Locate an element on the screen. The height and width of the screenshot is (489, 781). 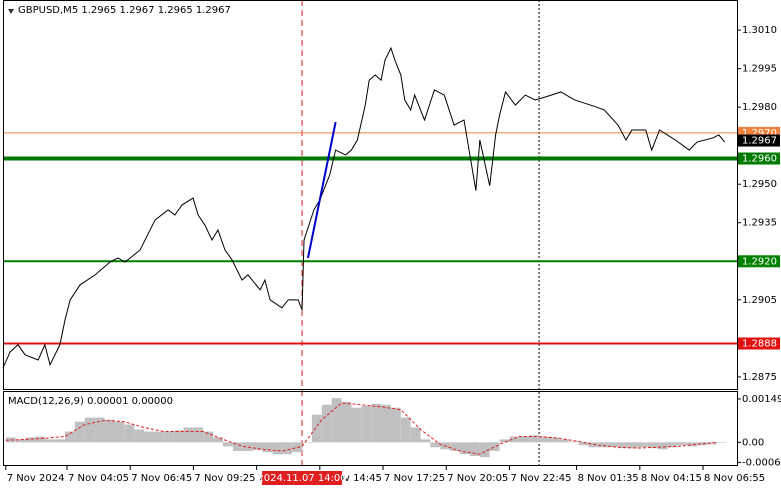
level-label: 1.2888 is located at coordinates (759, 343).